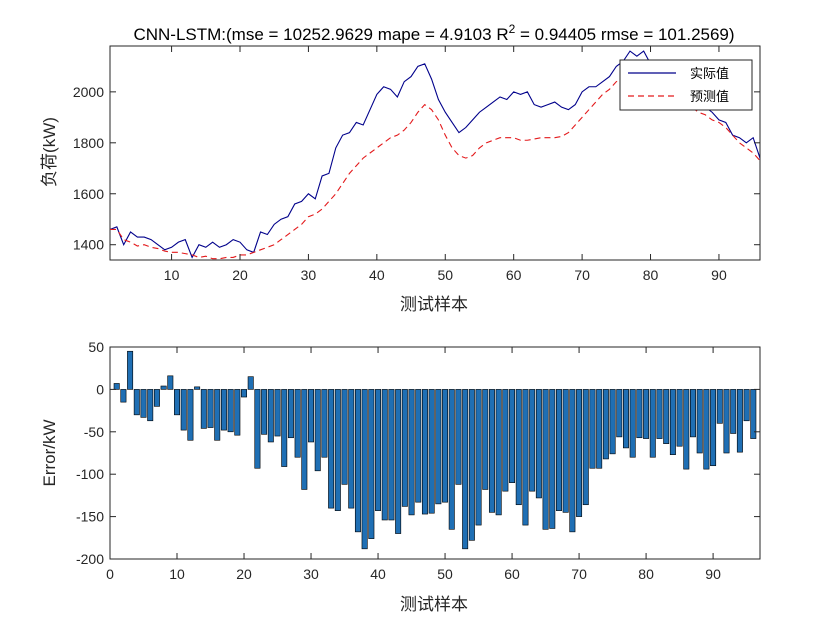  I want to click on bottom-y-tick-label: -100, so click(90, 474).